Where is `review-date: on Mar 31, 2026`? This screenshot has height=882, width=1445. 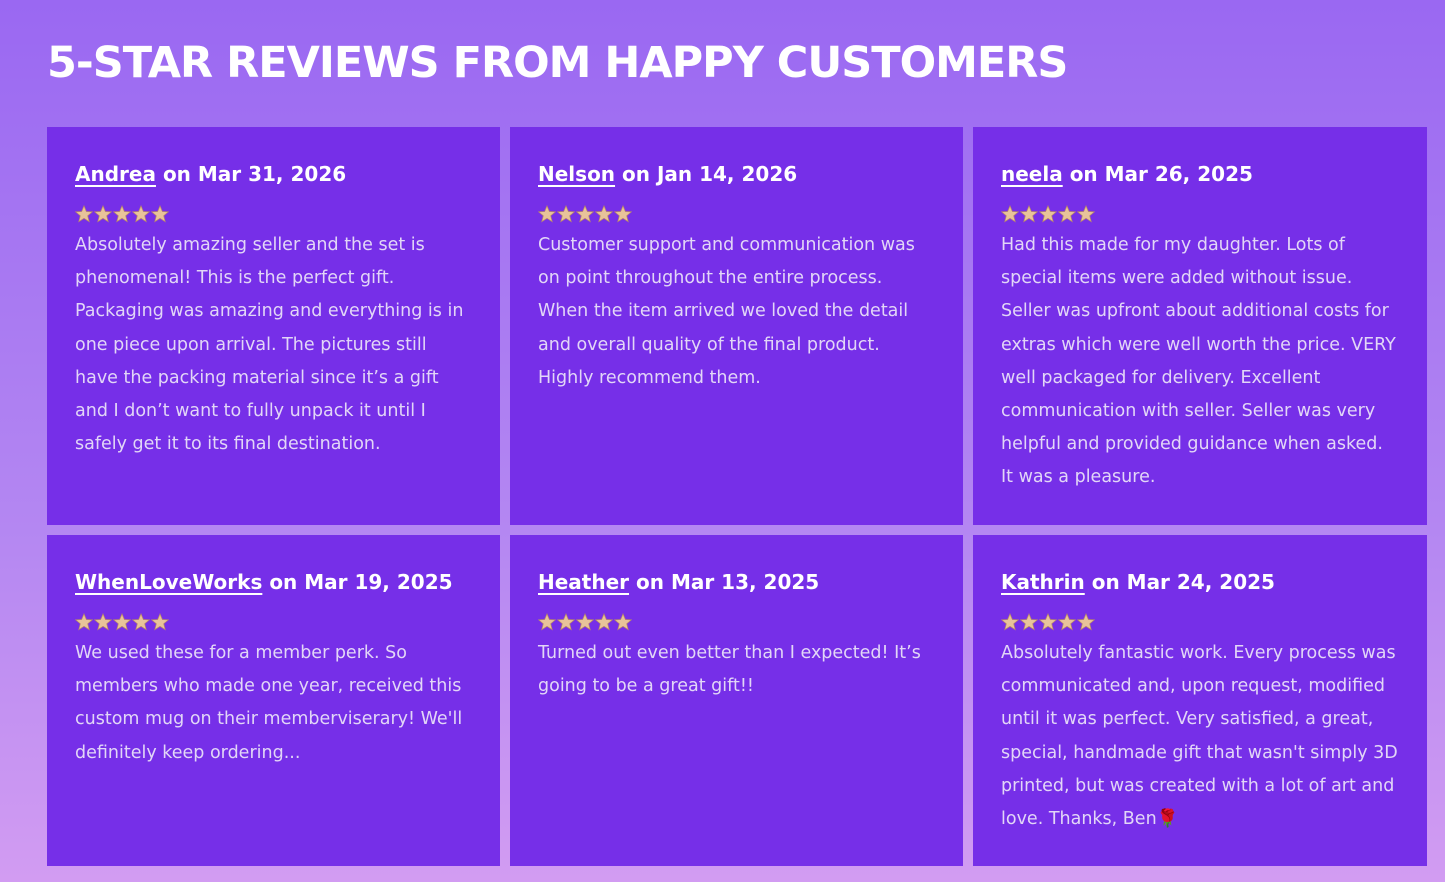 review-date: on Mar 31, 2026 is located at coordinates (254, 174).